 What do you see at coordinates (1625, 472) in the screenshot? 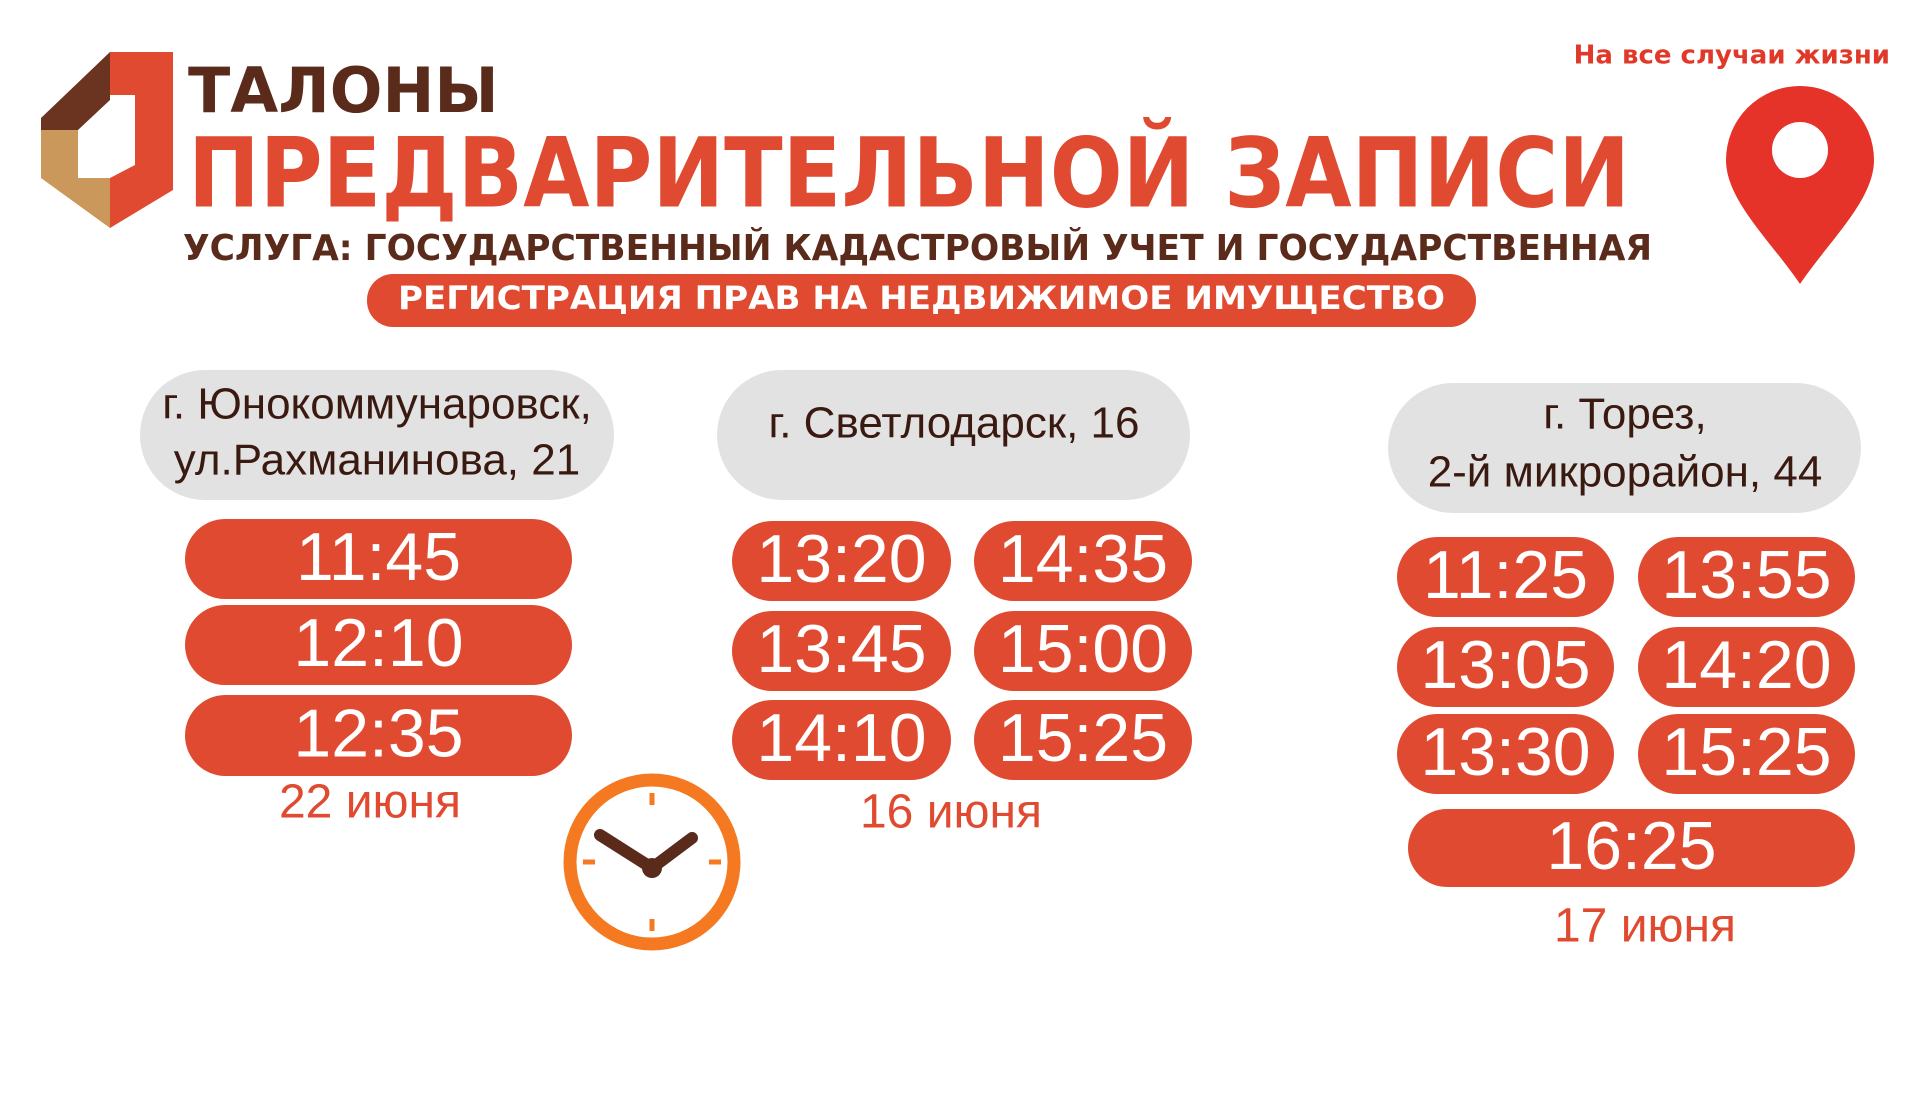
I see `address: 2-й микрорайон, 44` at bounding box center [1625, 472].